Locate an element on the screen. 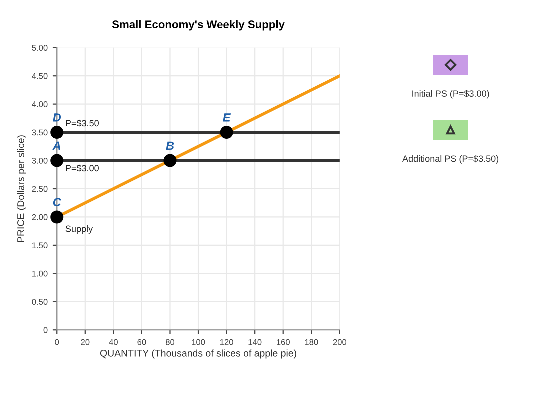  y-tick-label: 2.50 is located at coordinates (40, 189).